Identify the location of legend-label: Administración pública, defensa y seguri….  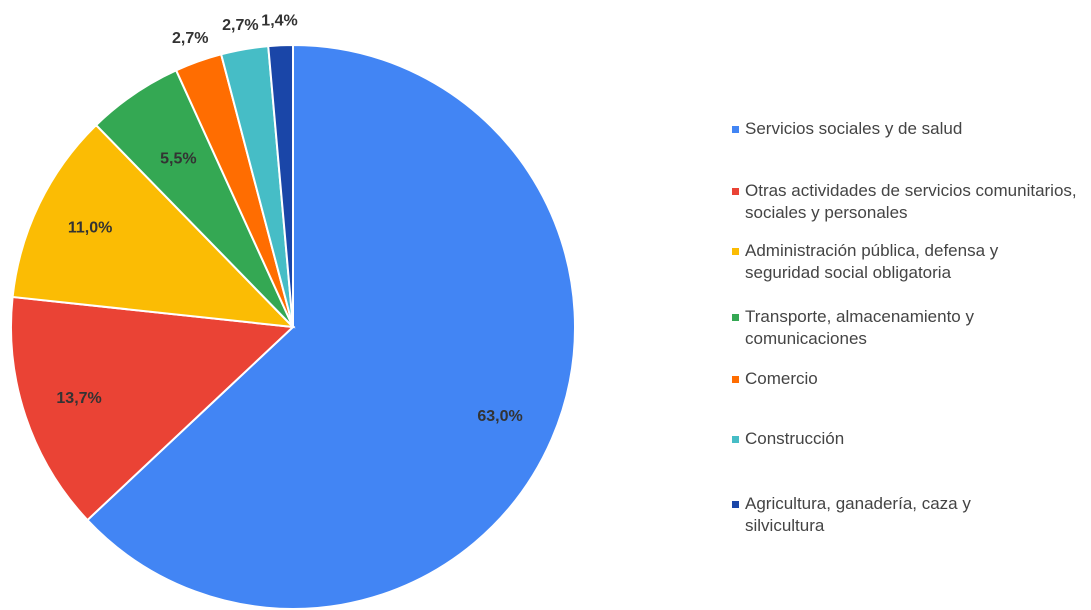
(872, 261).